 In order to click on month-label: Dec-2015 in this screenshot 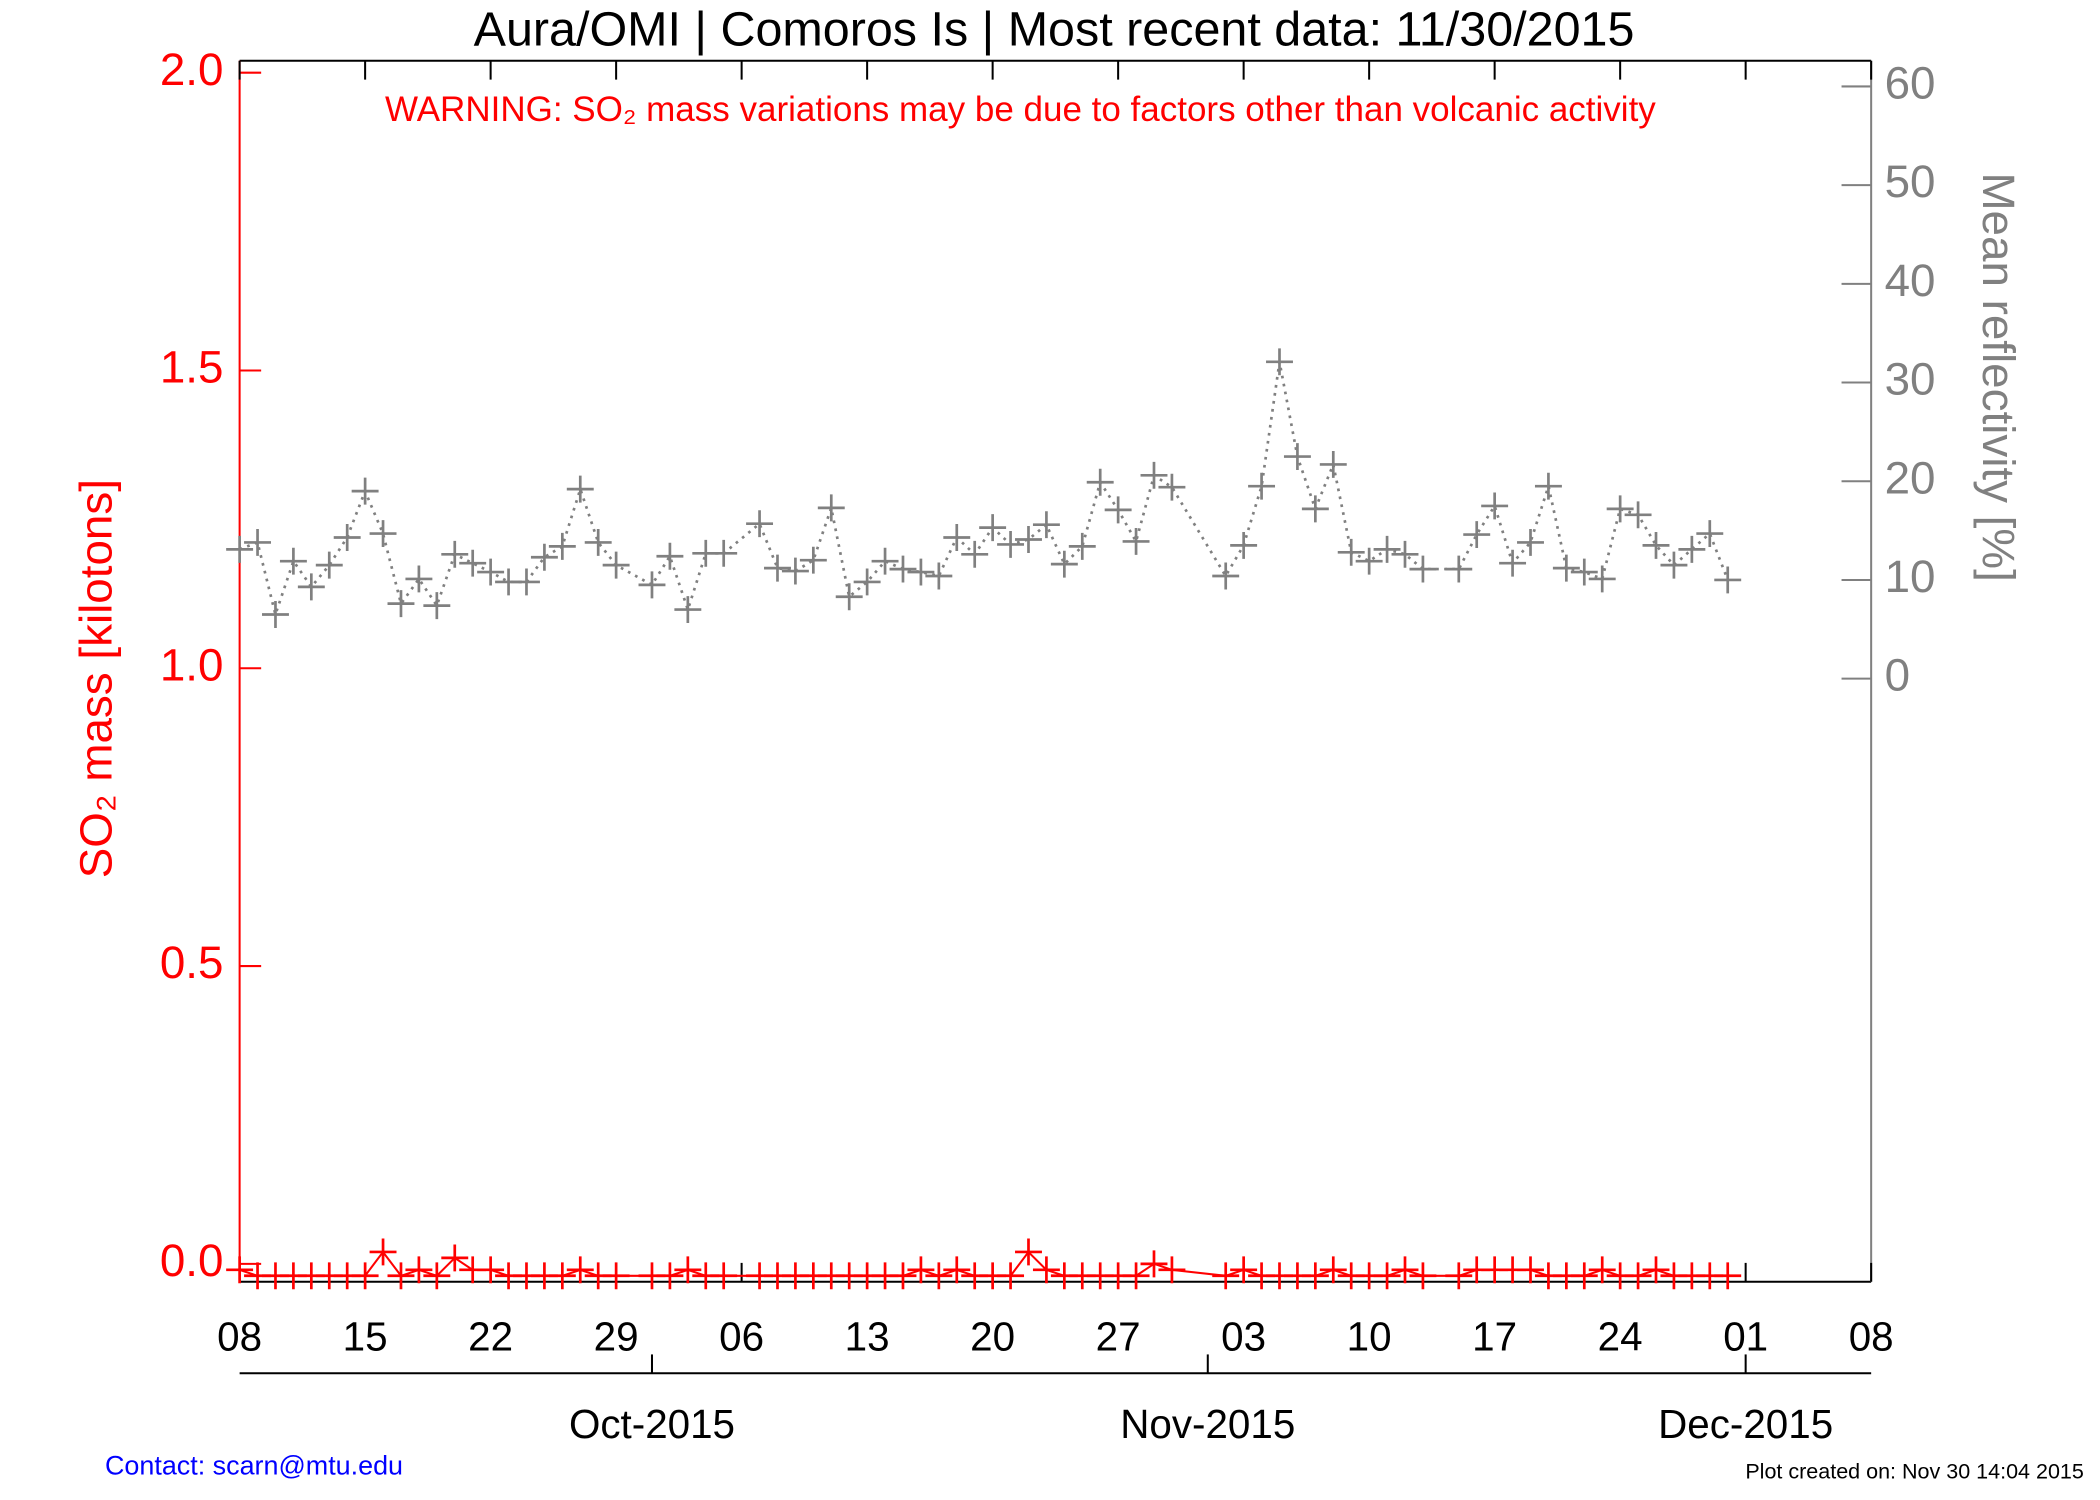, I will do `click(1745, 1424)`.